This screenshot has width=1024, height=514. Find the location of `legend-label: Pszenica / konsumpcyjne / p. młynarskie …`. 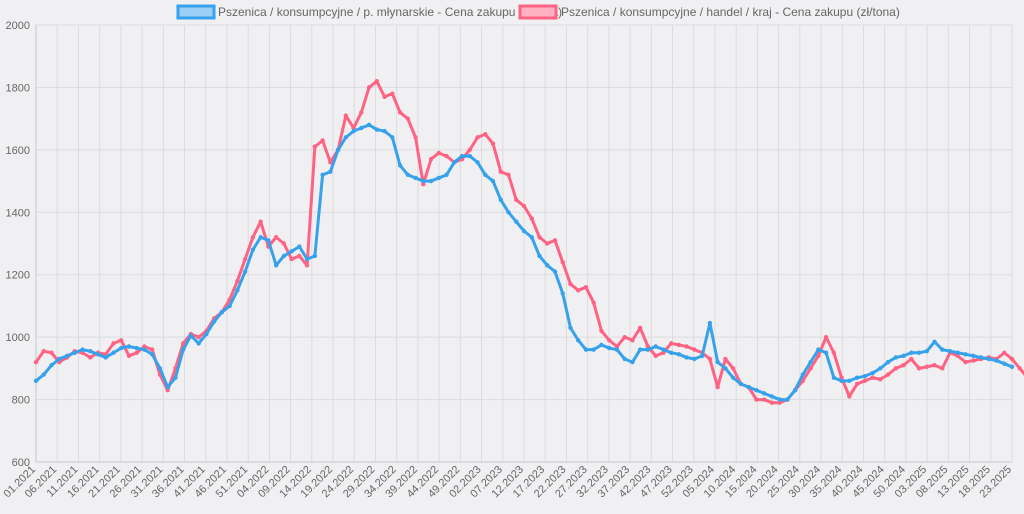

legend-label: Pszenica / konsumpcyjne / p. młynarskie … is located at coordinates (390, 12).